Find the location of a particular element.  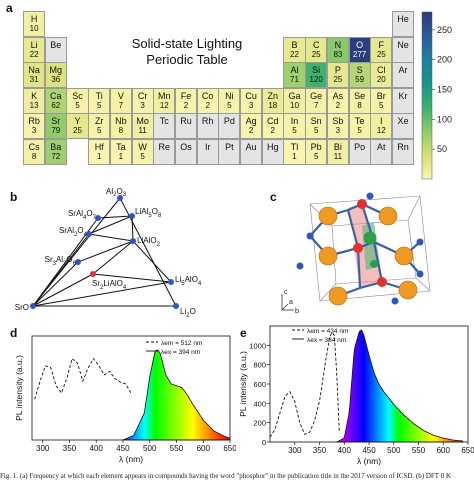

element-count: 79 is located at coordinates (56, 130).